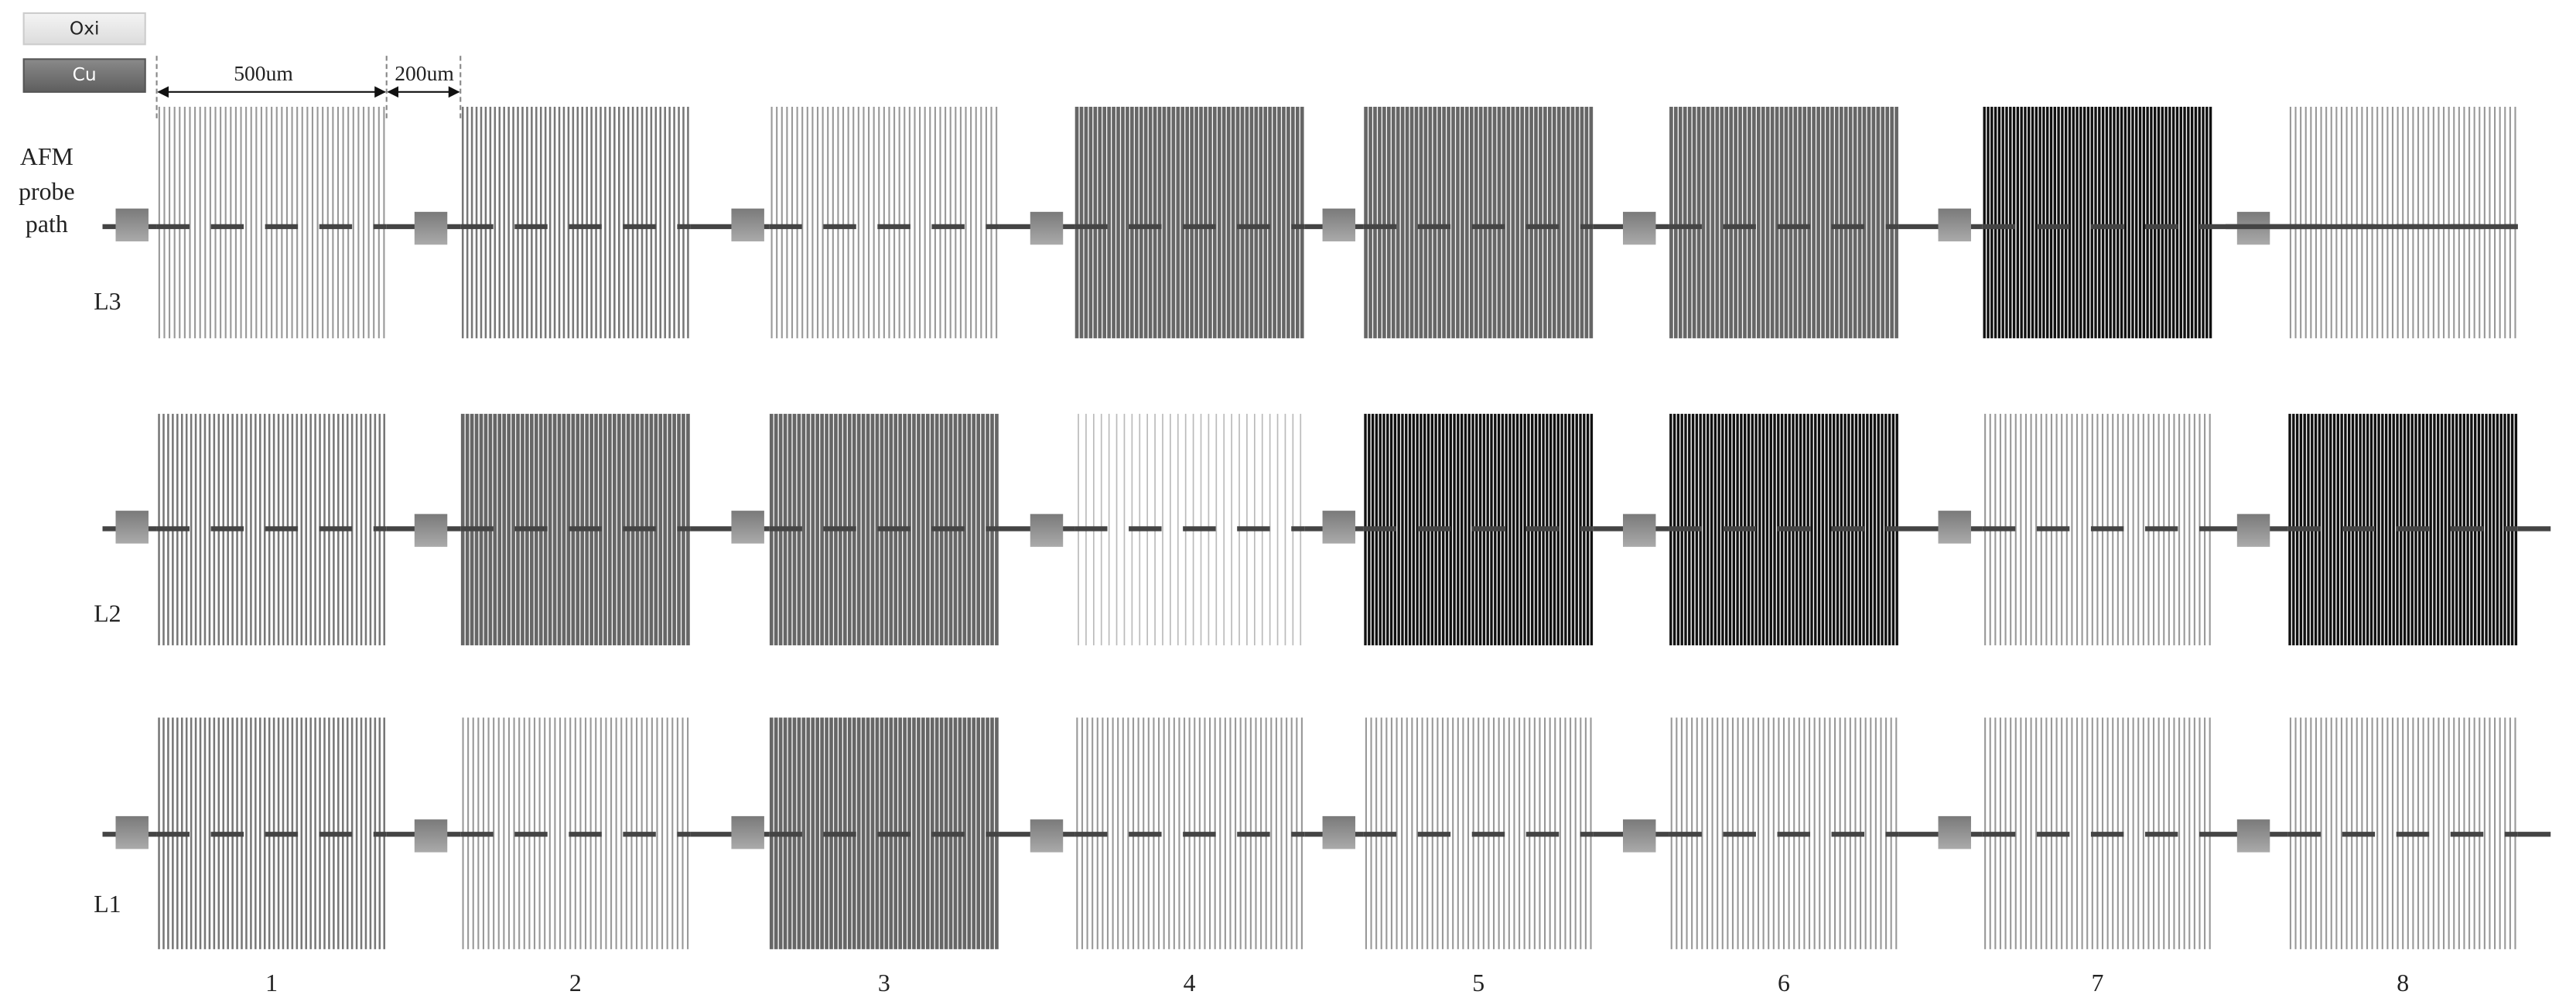  I want to click on row-label: L2, so click(107, 613).